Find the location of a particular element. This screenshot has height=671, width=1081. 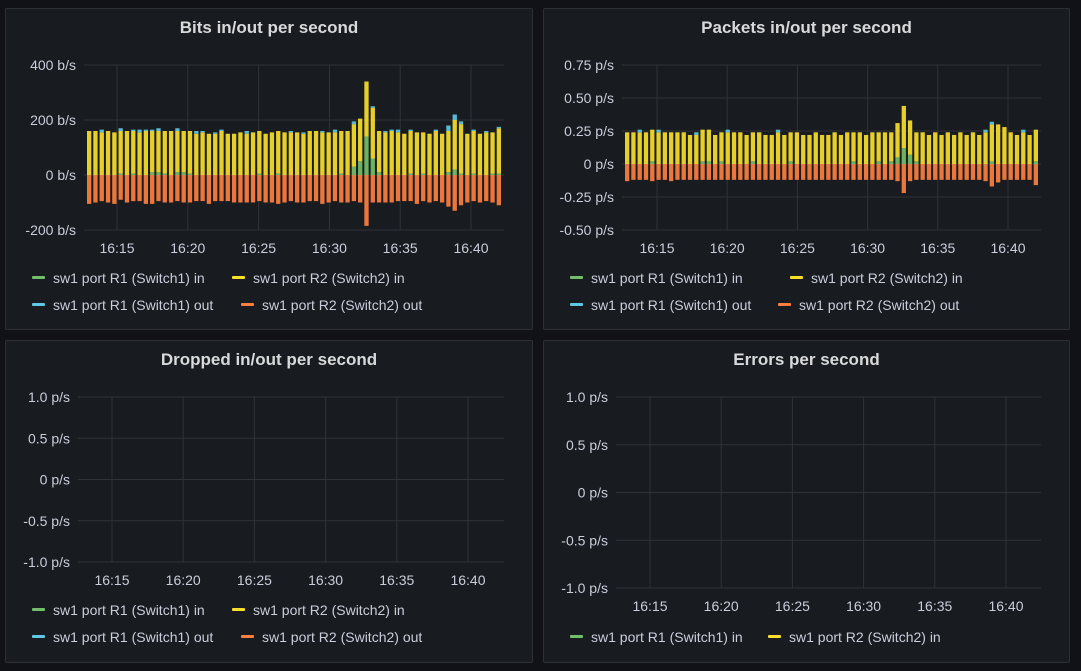

x-tick-label: 16:20 is located at coordinates (721, 606).